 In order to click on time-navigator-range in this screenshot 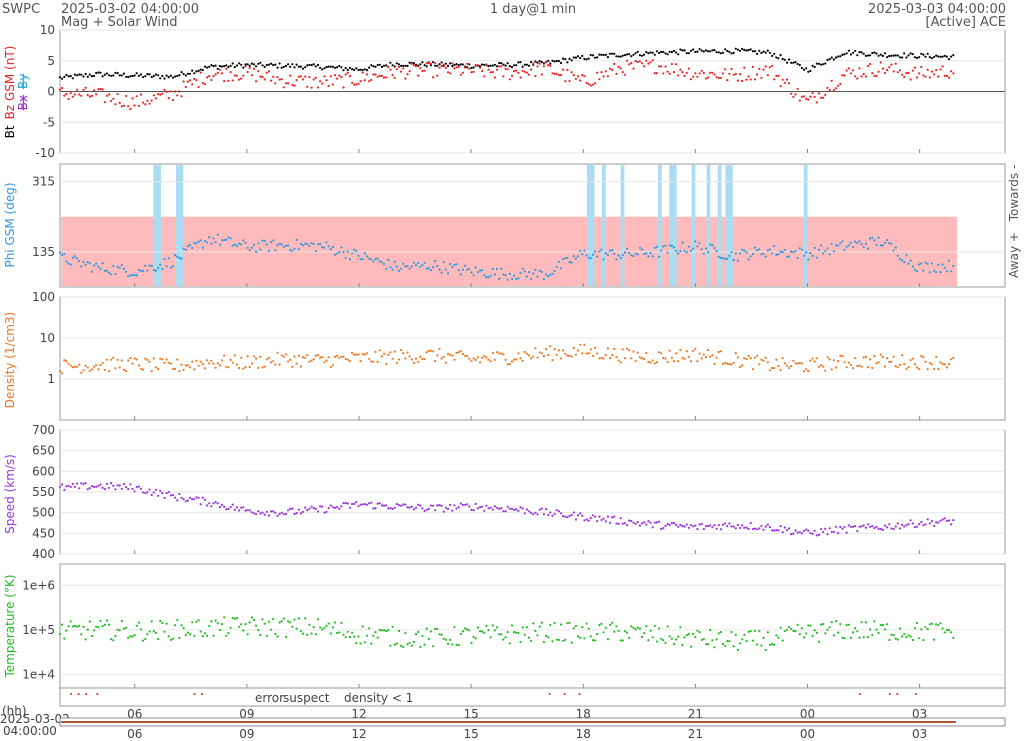, I will do `click(508, 722)`.